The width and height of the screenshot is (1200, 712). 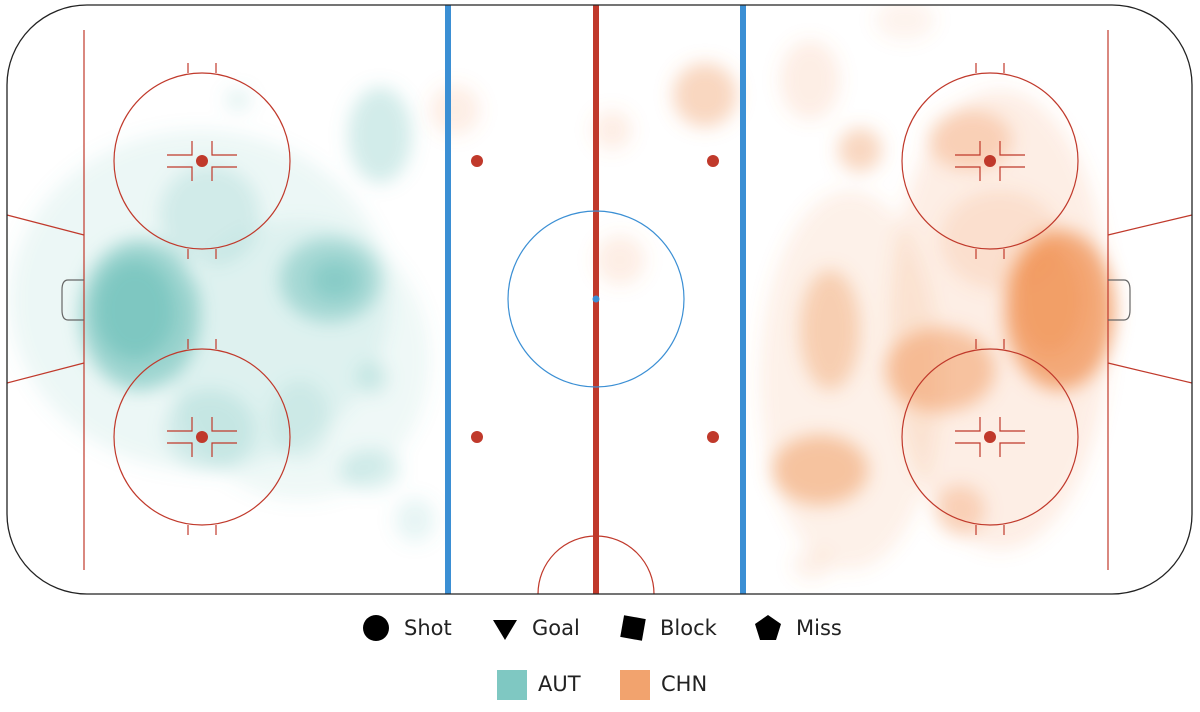 What do you see at coordinates (505, 630) in the screenshot?
I see `goal-icon` at bounding box center [505, 630].